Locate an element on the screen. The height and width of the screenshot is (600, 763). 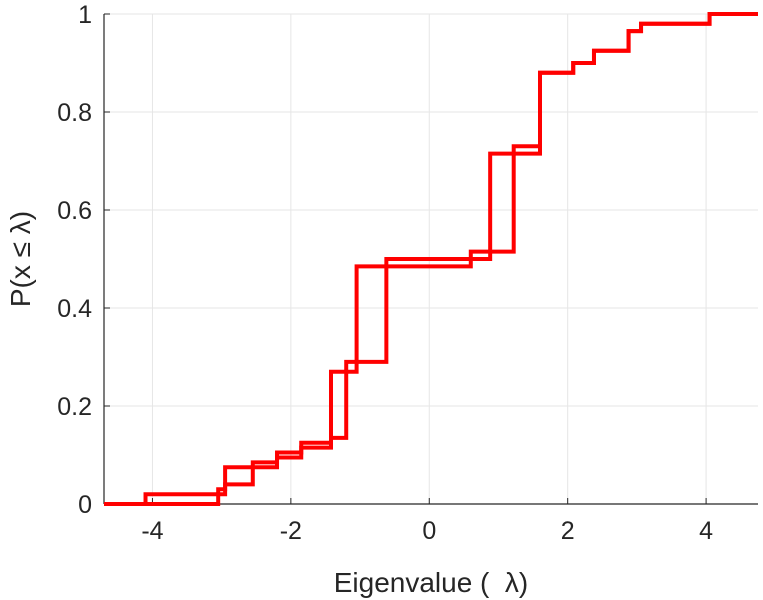
x-tick-label: 2 is located at coordinates (568, 531).